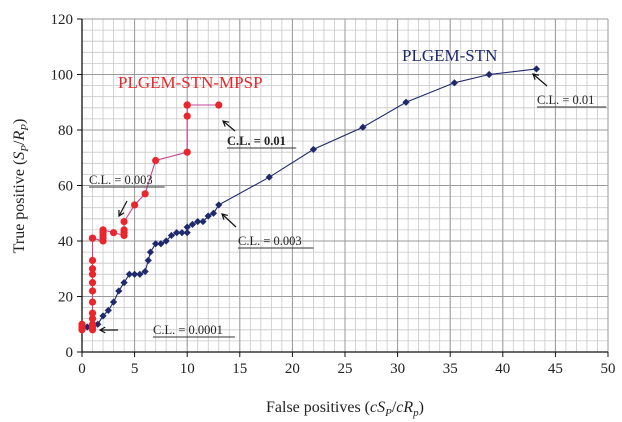 Image resolution: width=622 pixels, height=422 pixels. Describe the element at coordinates (555, 369) in the screenshot. I see `x-tick-label: 45` at that location.